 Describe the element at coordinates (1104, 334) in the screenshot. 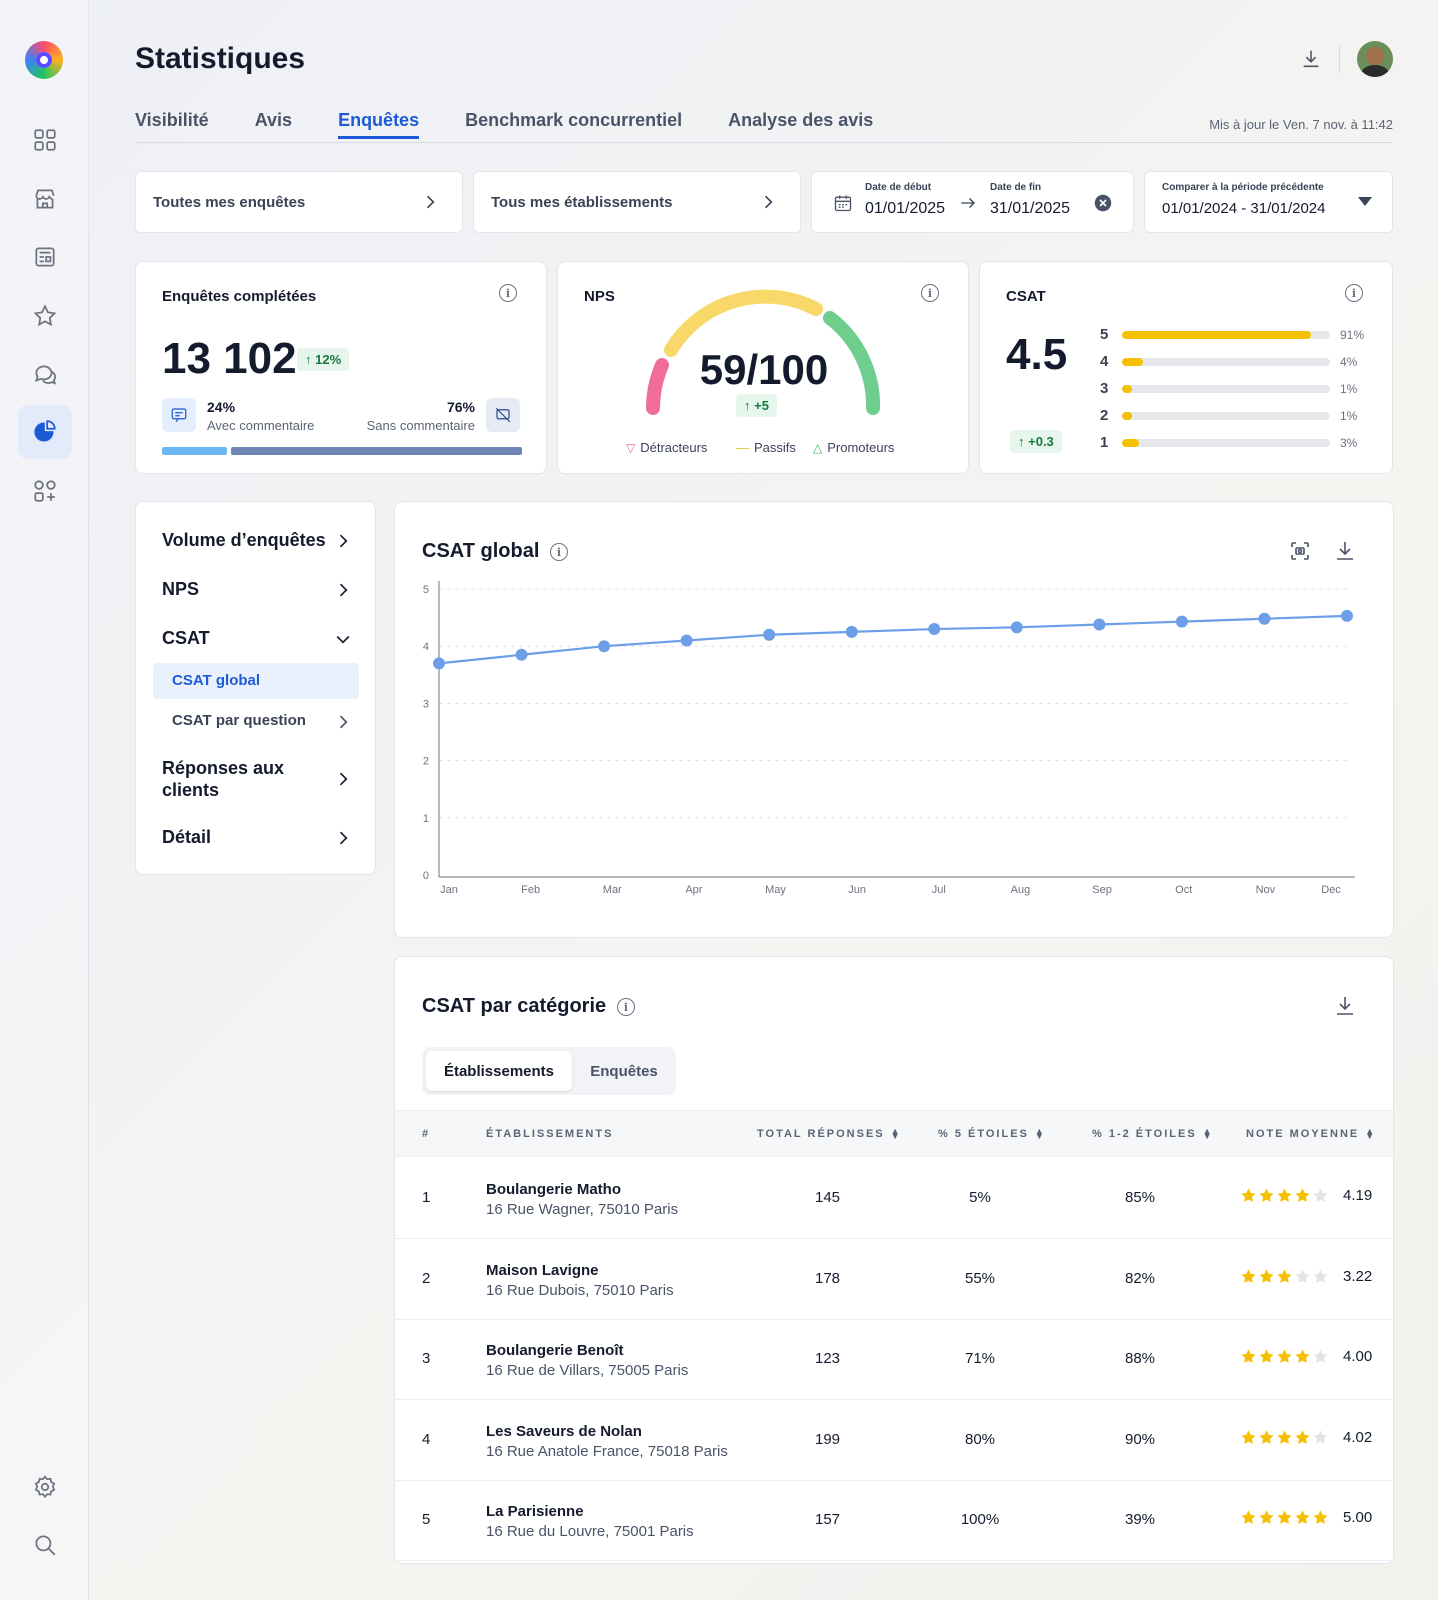

I see `csat-row-label: 5` at that location.